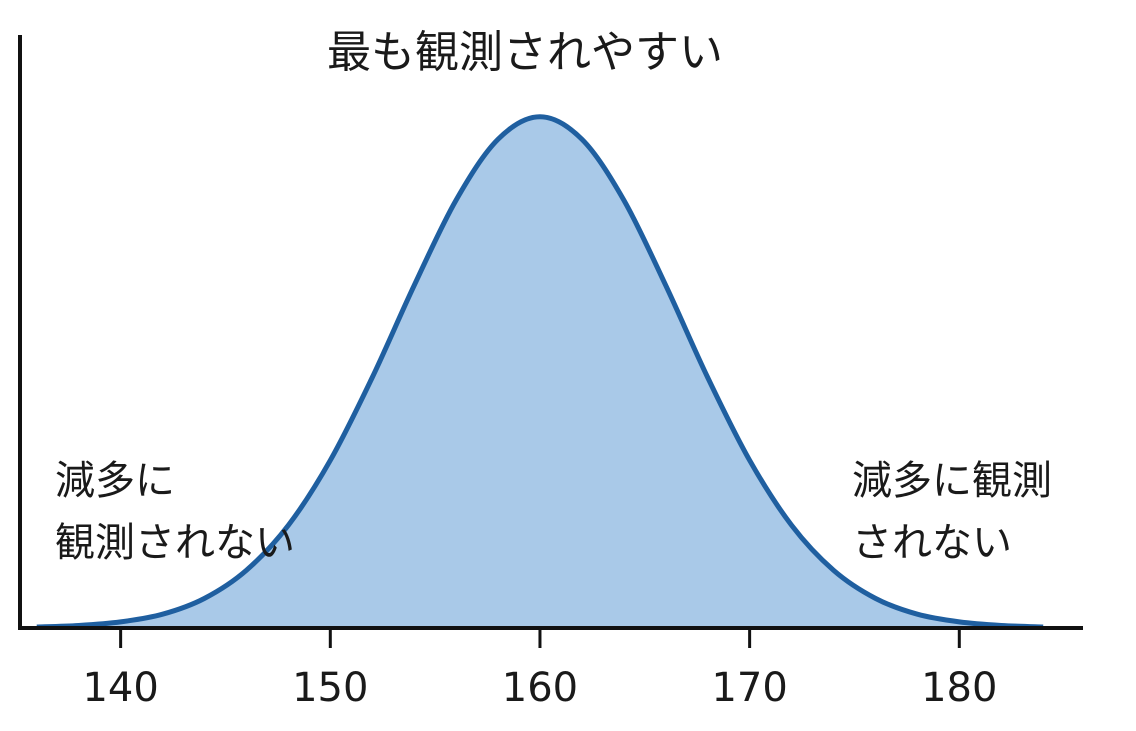 The image size is (1136, 731). Describe the element at coordinates (959, 688) in the screenshot. I see `x-tick-label: 180` at that location.